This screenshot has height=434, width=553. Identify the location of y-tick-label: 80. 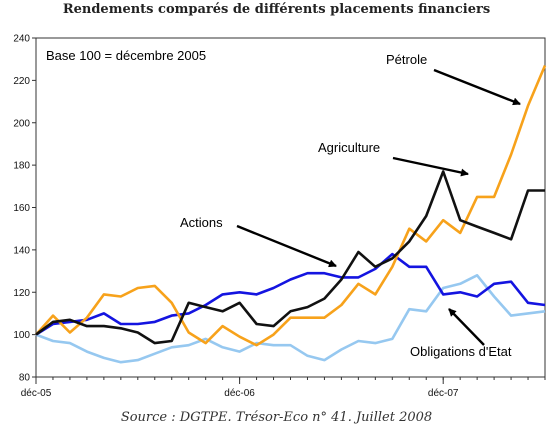
(25, 378).